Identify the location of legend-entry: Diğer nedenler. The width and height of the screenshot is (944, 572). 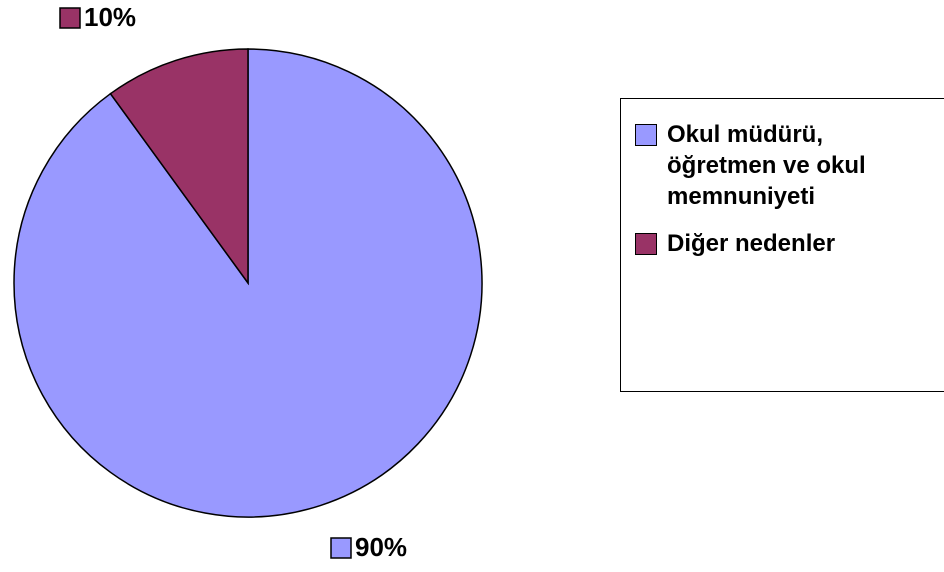
(769, 243).